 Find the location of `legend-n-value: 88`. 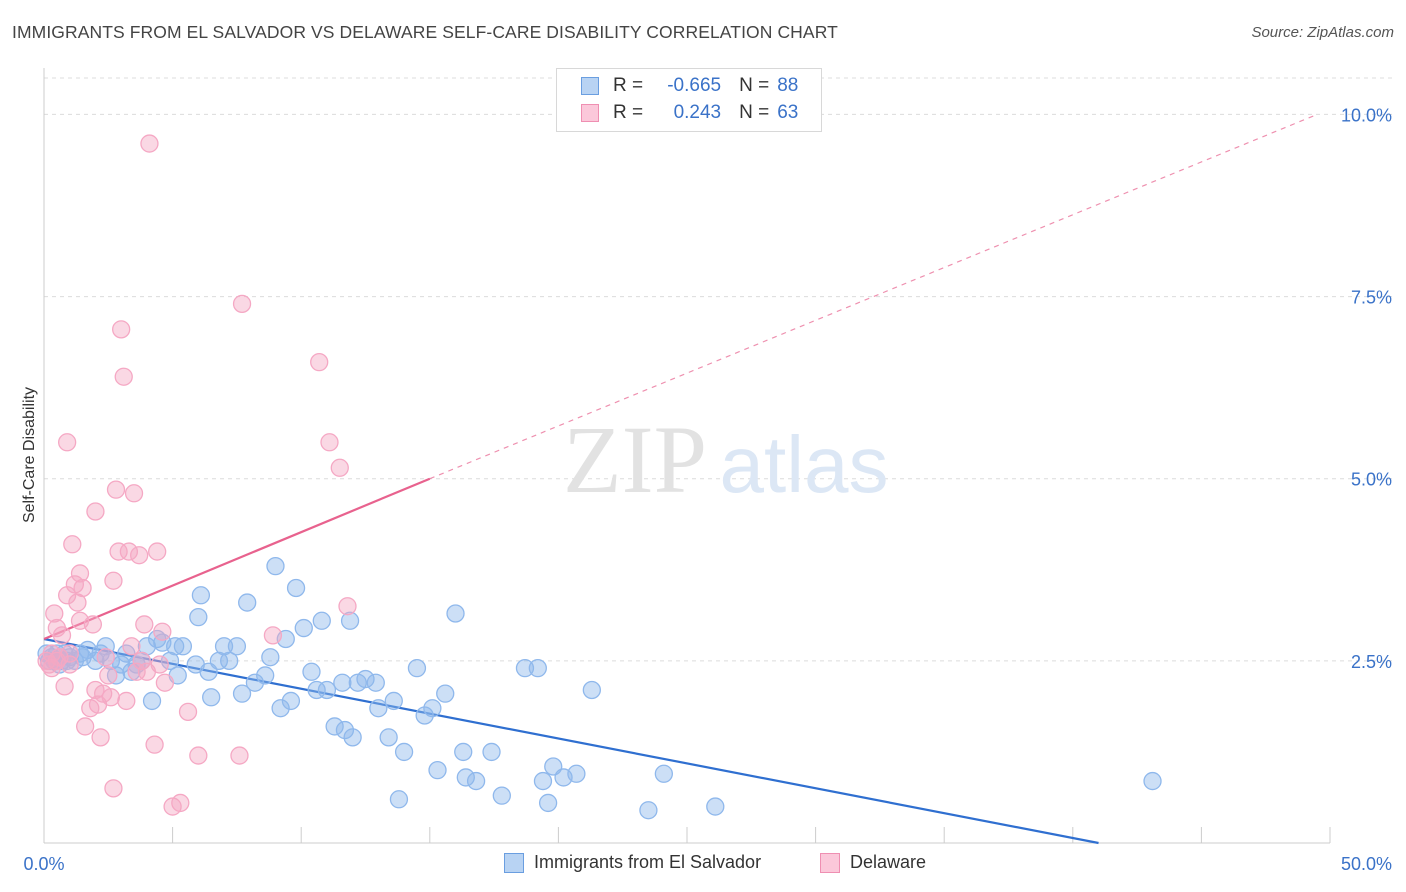

legend-n-value: 88 is located at coordinates (788, 85).